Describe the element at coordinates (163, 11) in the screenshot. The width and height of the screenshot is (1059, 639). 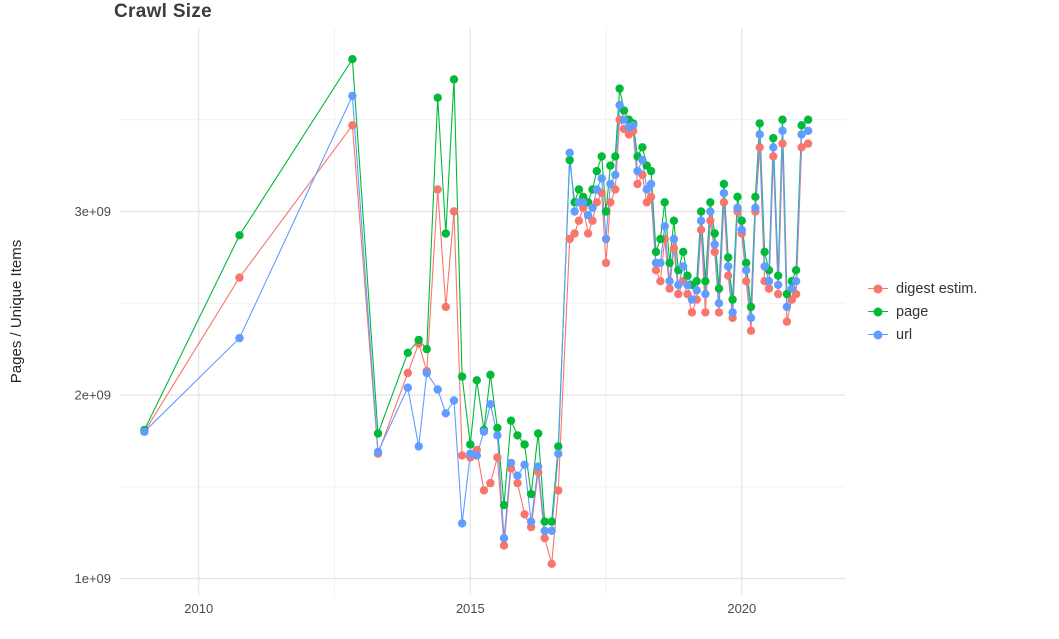
I see `chart-title: Crawl Size` at that location.